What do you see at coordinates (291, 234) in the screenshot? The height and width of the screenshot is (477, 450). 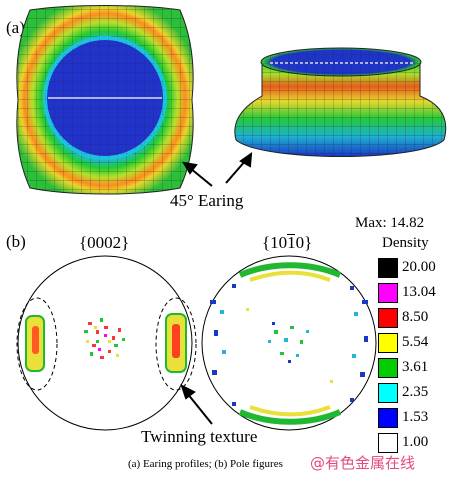 I see `overbar` at bounding box center [291, 234].